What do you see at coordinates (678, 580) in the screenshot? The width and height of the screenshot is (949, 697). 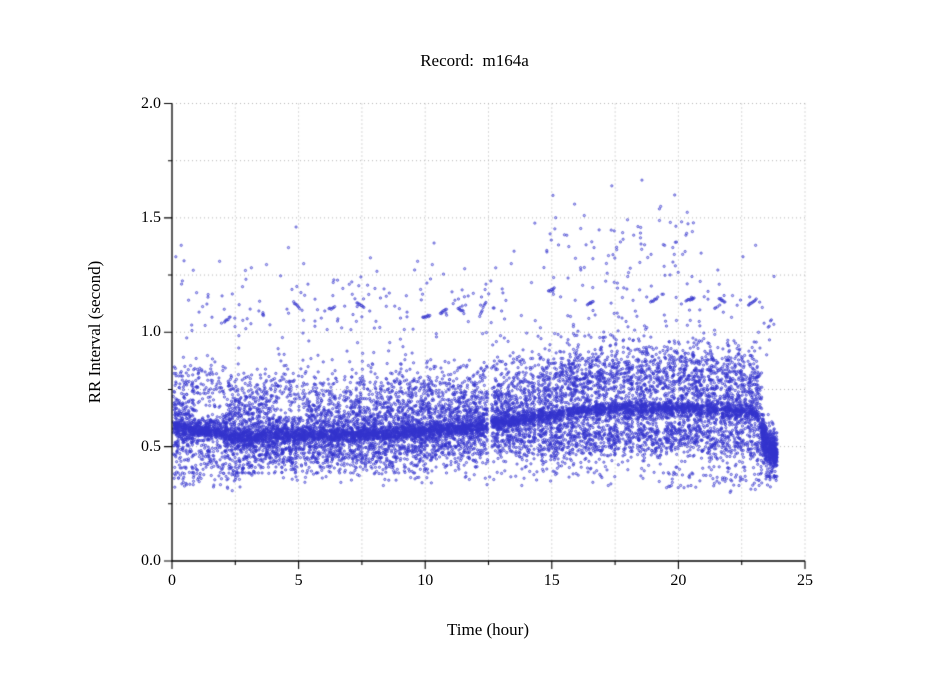 I see `x-tick-label: 20` at bounding box center [678, 580].